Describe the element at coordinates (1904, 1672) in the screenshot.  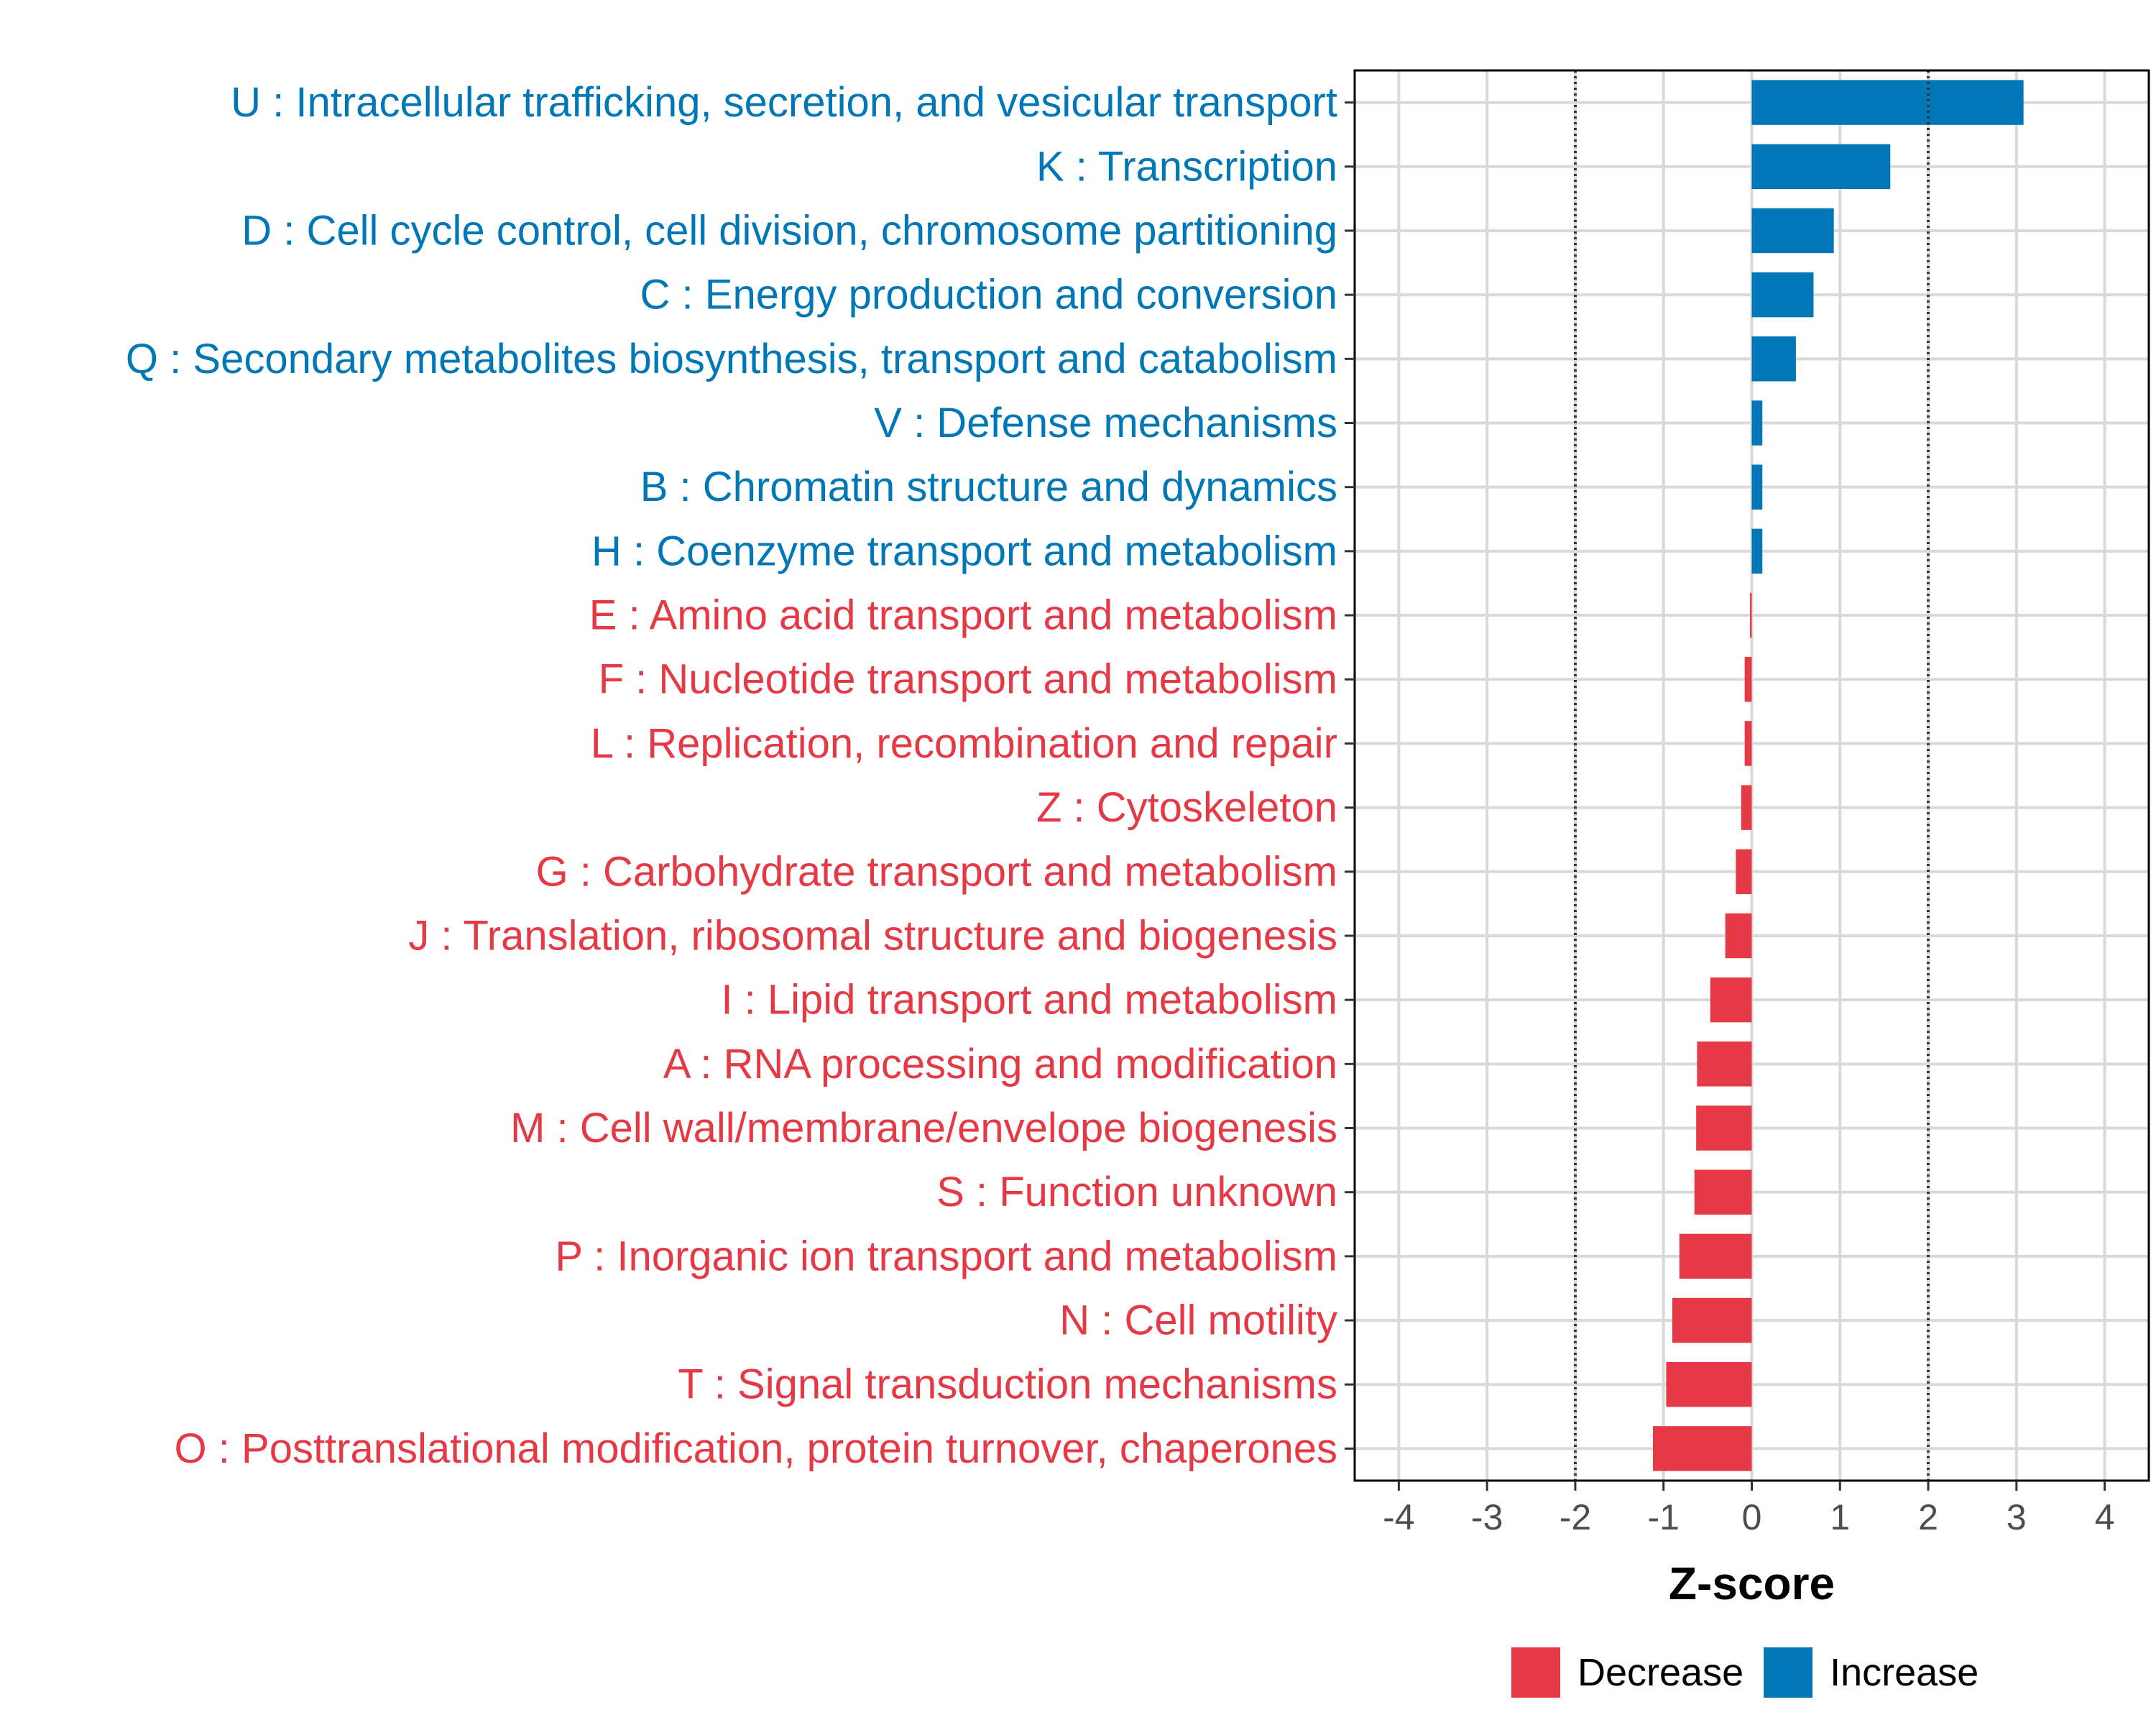
I see `legend-label: Increase` at that location.